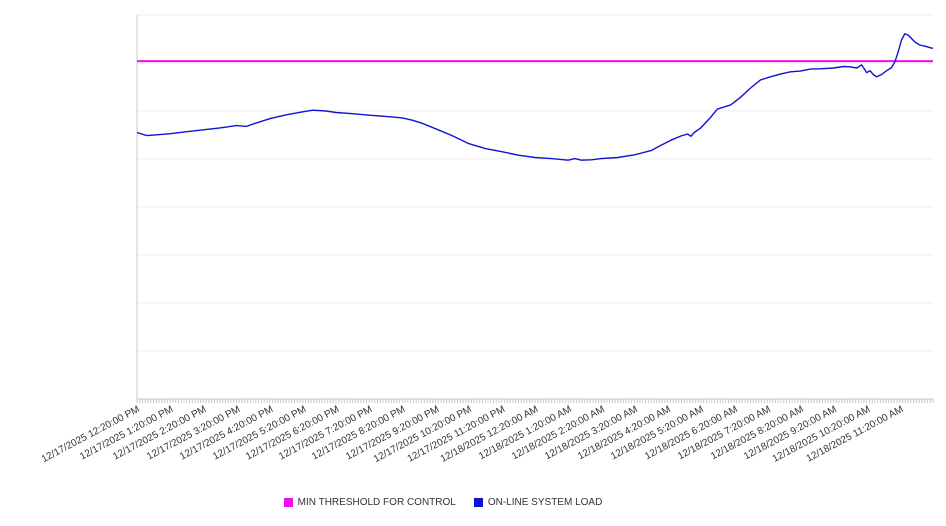 Image resolution: width=946 pixels, height=526 pixels. What do you see at coordinates (545, 502) in the screenshot?
I see `legend-label-system-load: ON-LINE SYSTEM LOAD` at bounding box center [545, 502].